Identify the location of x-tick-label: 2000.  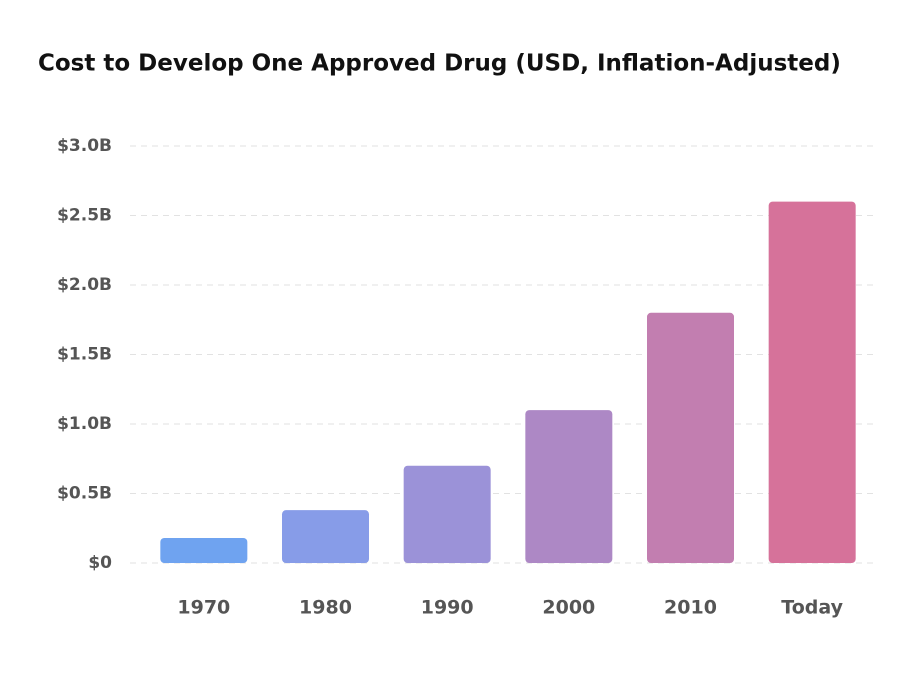
(568, 608).